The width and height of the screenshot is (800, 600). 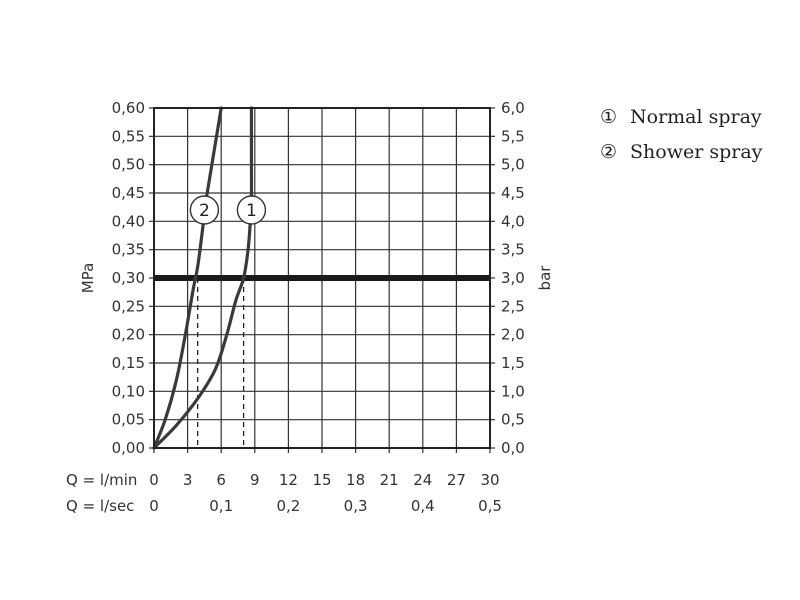 I want to click on y-left-tick-label: 0,55, so click(x=128, y=136).